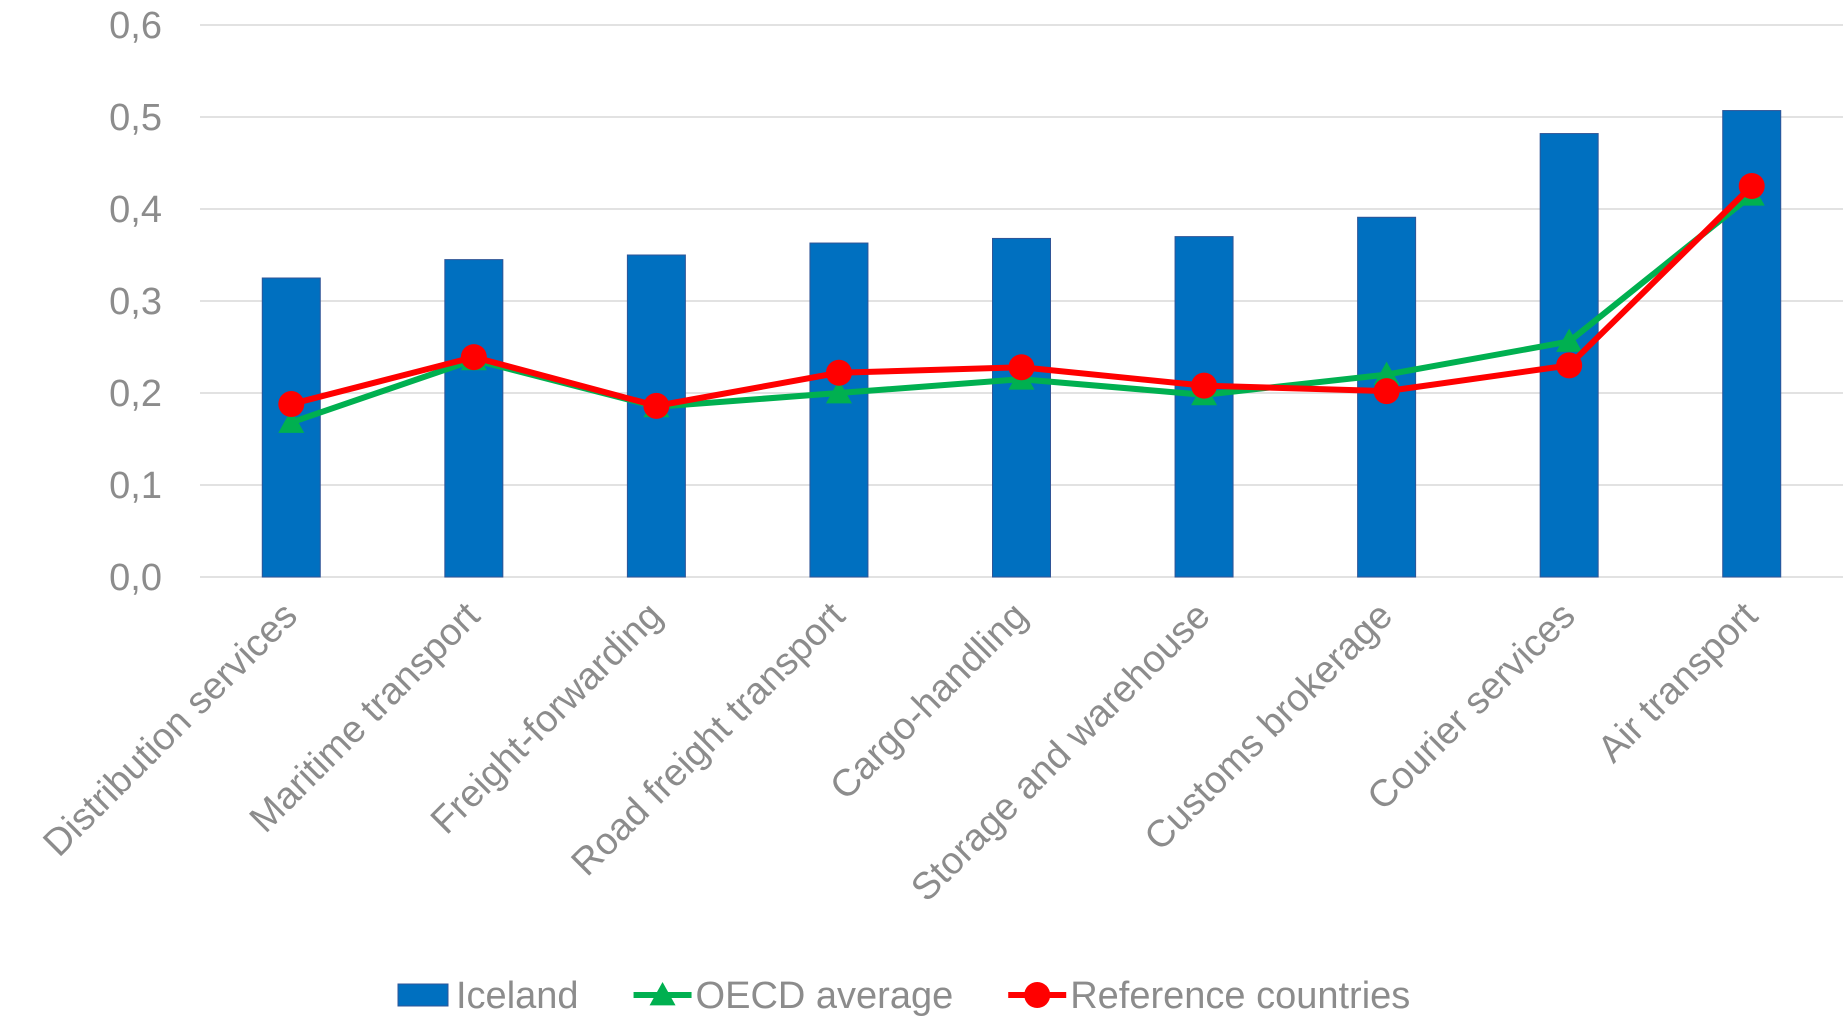 The image size is (1843, 1028). I want to click on y-tick-label: 0,4, so click(135, 210).